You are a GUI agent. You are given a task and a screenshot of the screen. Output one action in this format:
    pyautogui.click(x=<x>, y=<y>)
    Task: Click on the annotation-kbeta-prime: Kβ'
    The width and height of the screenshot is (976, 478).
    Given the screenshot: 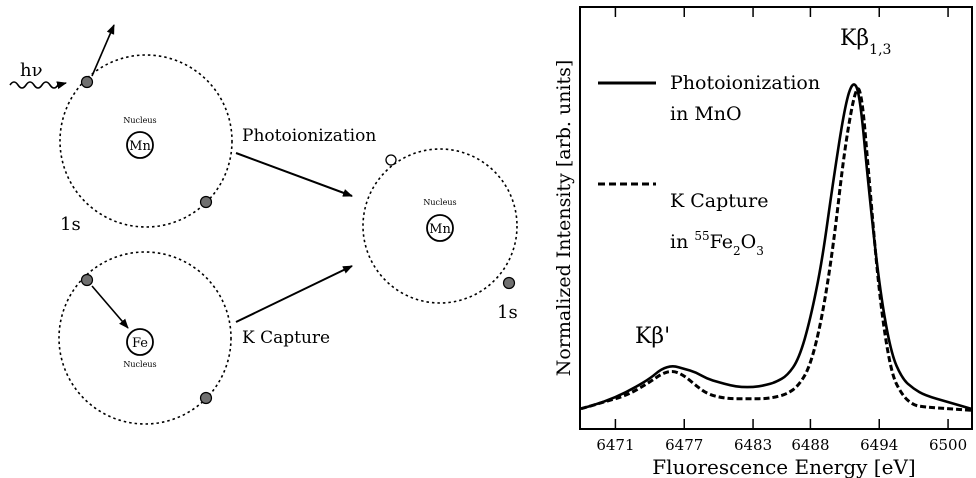 What is the action you would take?
    pyautogui.click(x=652, y=336)
    